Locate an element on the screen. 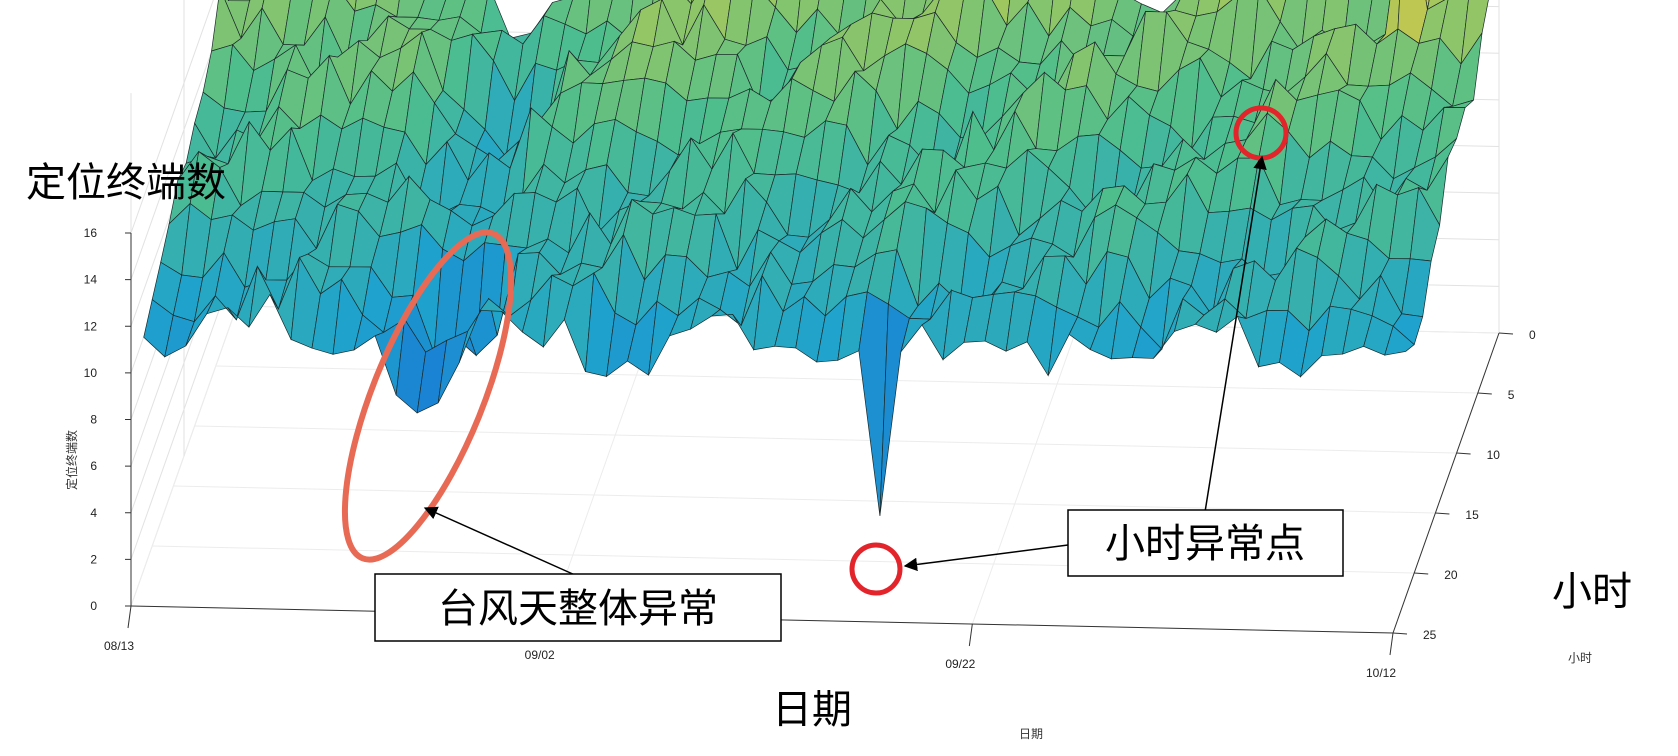  z-axis-ticks: 0 2 4 6 8 10 12 14 16 is located at coordinates (107, 419).